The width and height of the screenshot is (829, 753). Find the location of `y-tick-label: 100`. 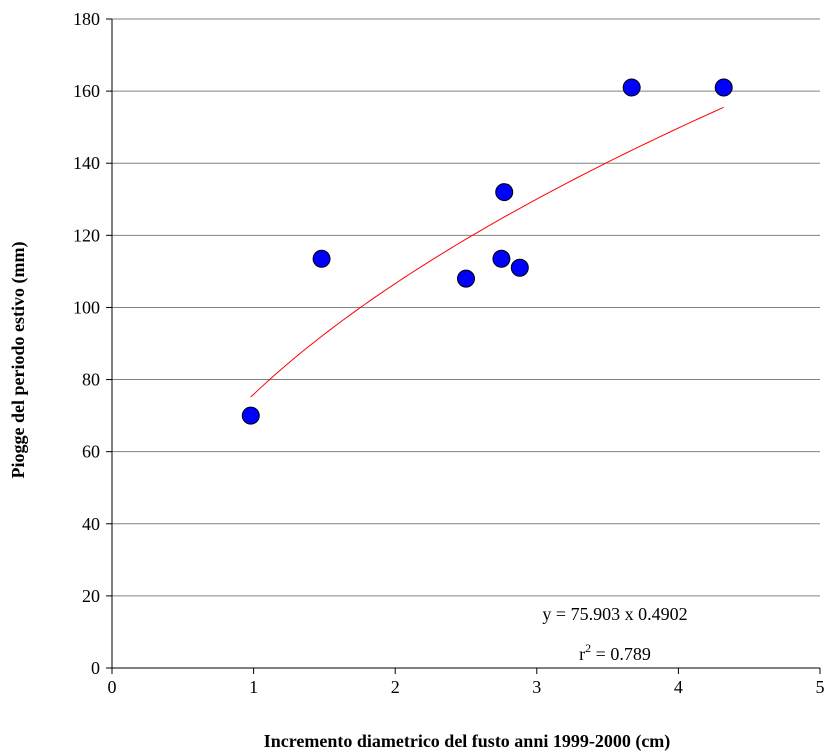

y-tick-label: 100 is located at coordinates (86, 307).